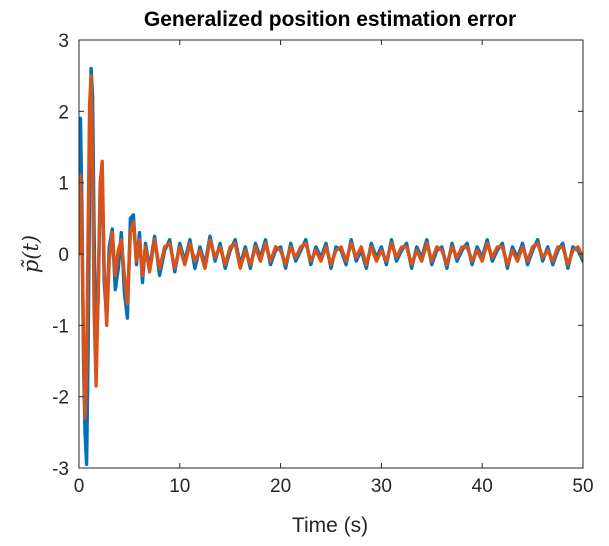 The image size is (609, 546). What do you see at coordinates (330, 525) in the screenshot?
I see `x-axis-label: Time (s)` at bounding box center [330, 525].